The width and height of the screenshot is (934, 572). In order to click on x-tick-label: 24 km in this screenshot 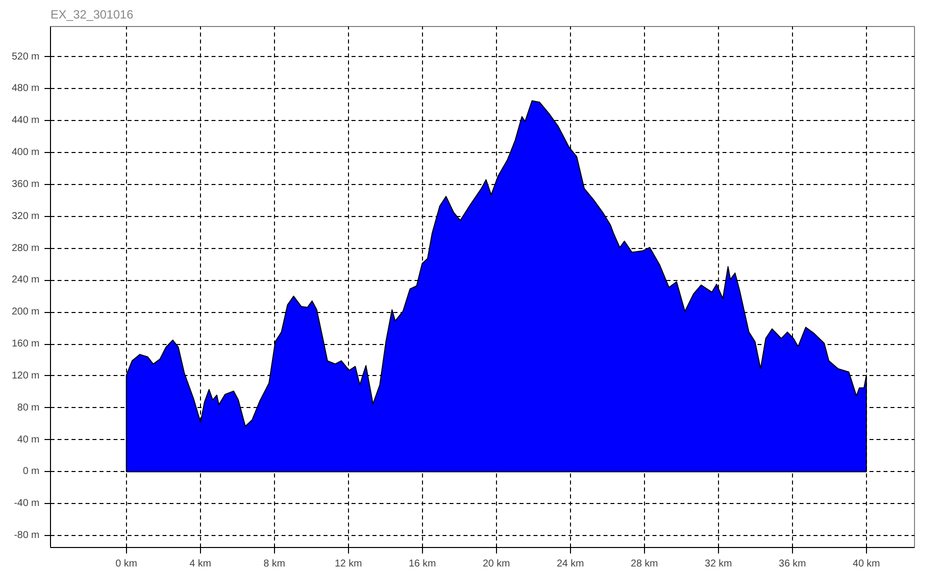, I will do `click(570, 564)`.